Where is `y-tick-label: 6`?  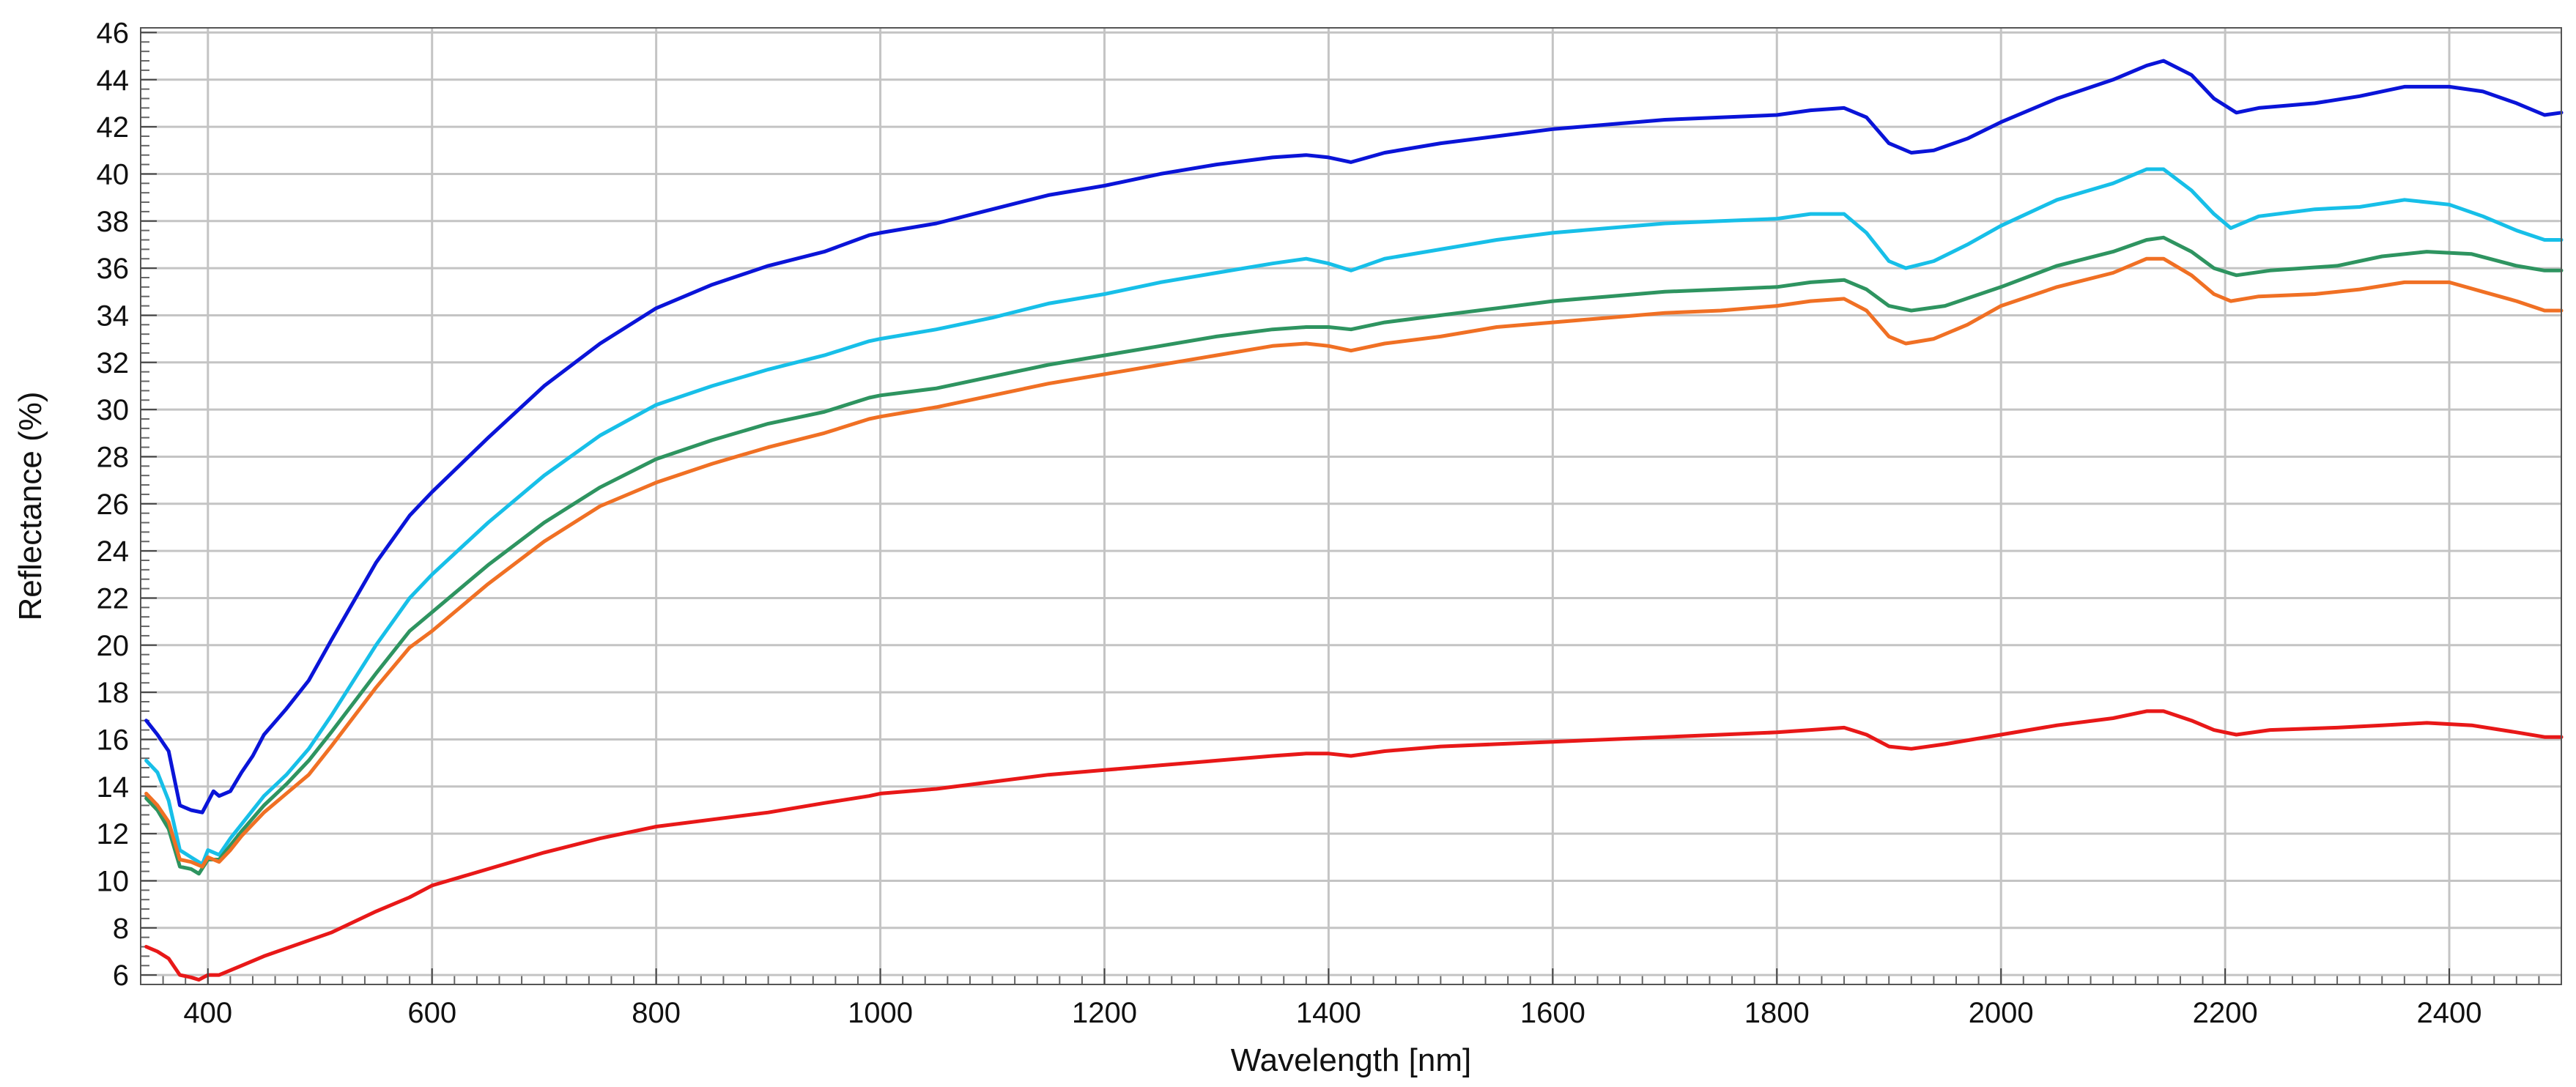 y-tick-label: 6 is located at coordinates (121, 976).